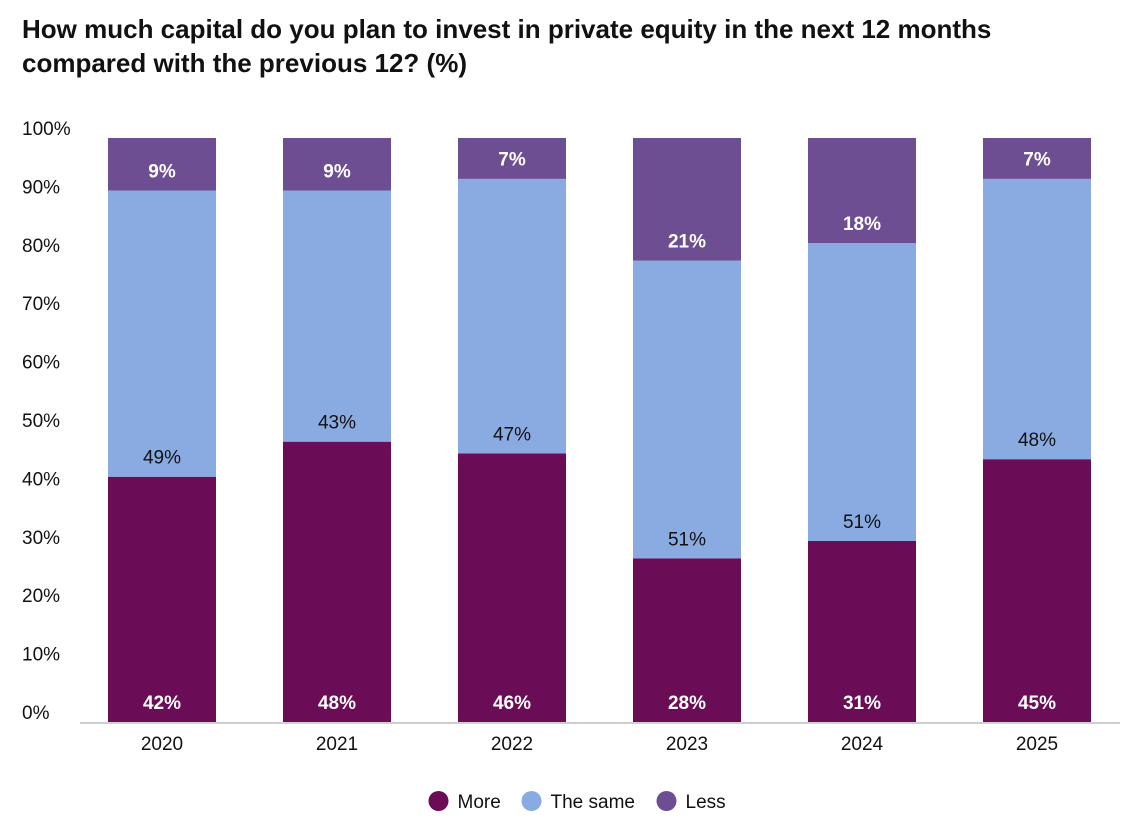 The width and height of the screenshot is (1148, 834). What do you see at coordinates (862, 224) in the screenshot?
I see `data-label: 18%` at bounding box center [862, 224].